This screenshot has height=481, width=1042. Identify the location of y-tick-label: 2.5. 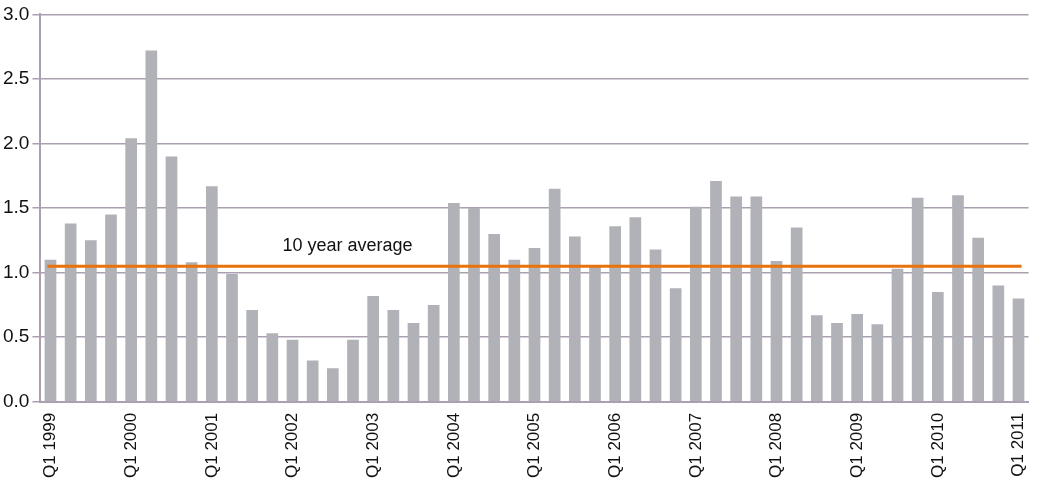
(16, 78).